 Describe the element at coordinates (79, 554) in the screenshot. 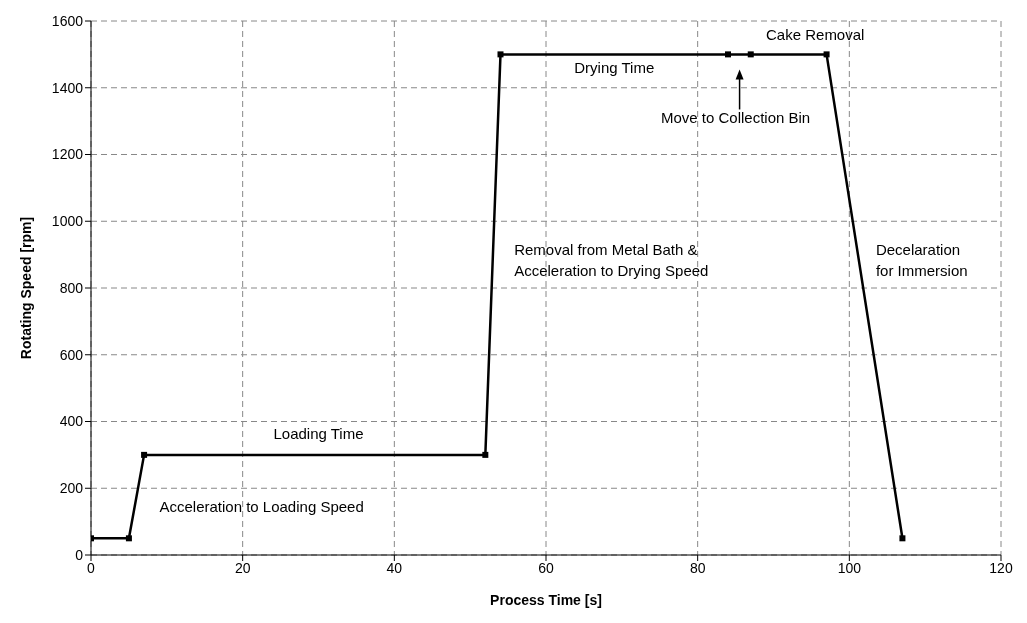

I see `y-tick-label: 0` at that location.